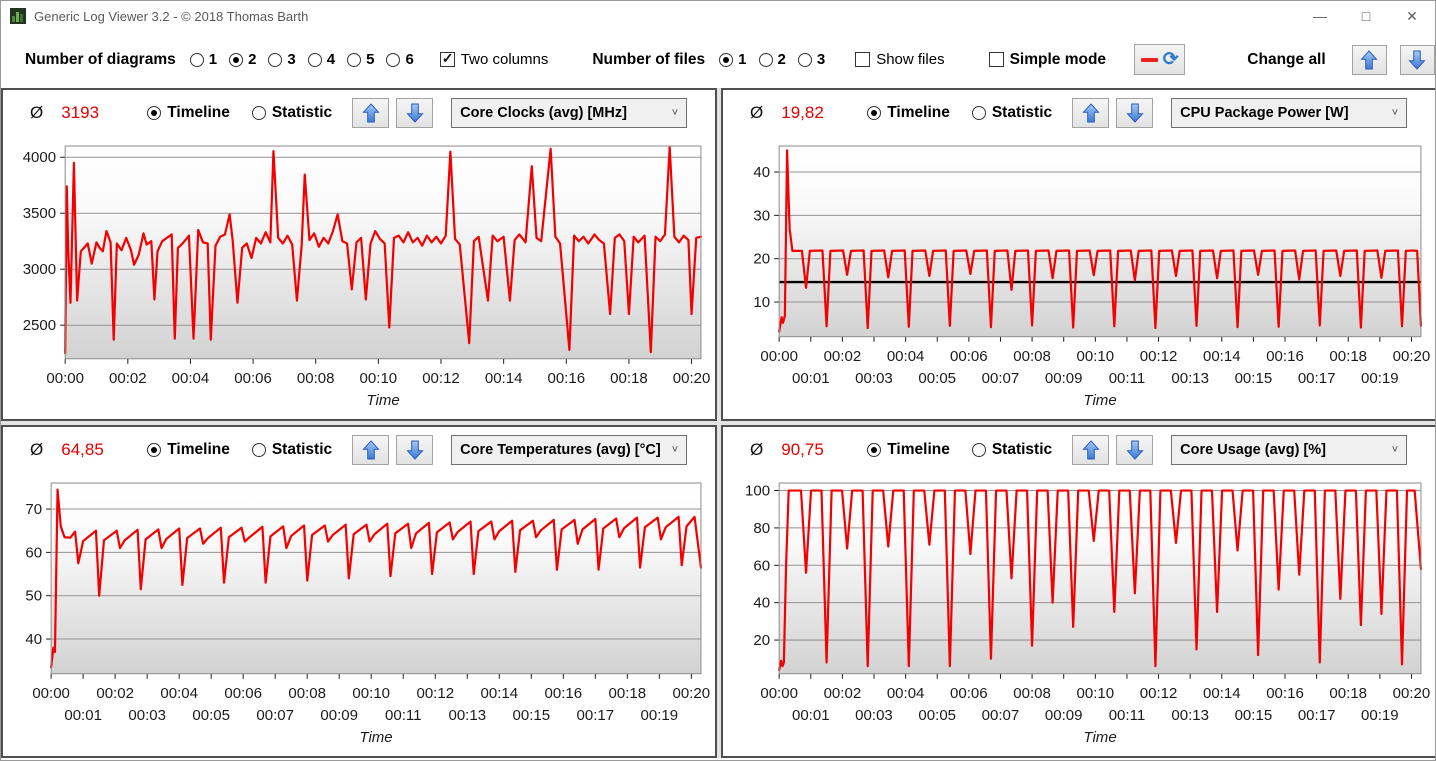 This screenshot has width=1436, height=761. I want to click on average-symbol: Ø, so click(37, 449).